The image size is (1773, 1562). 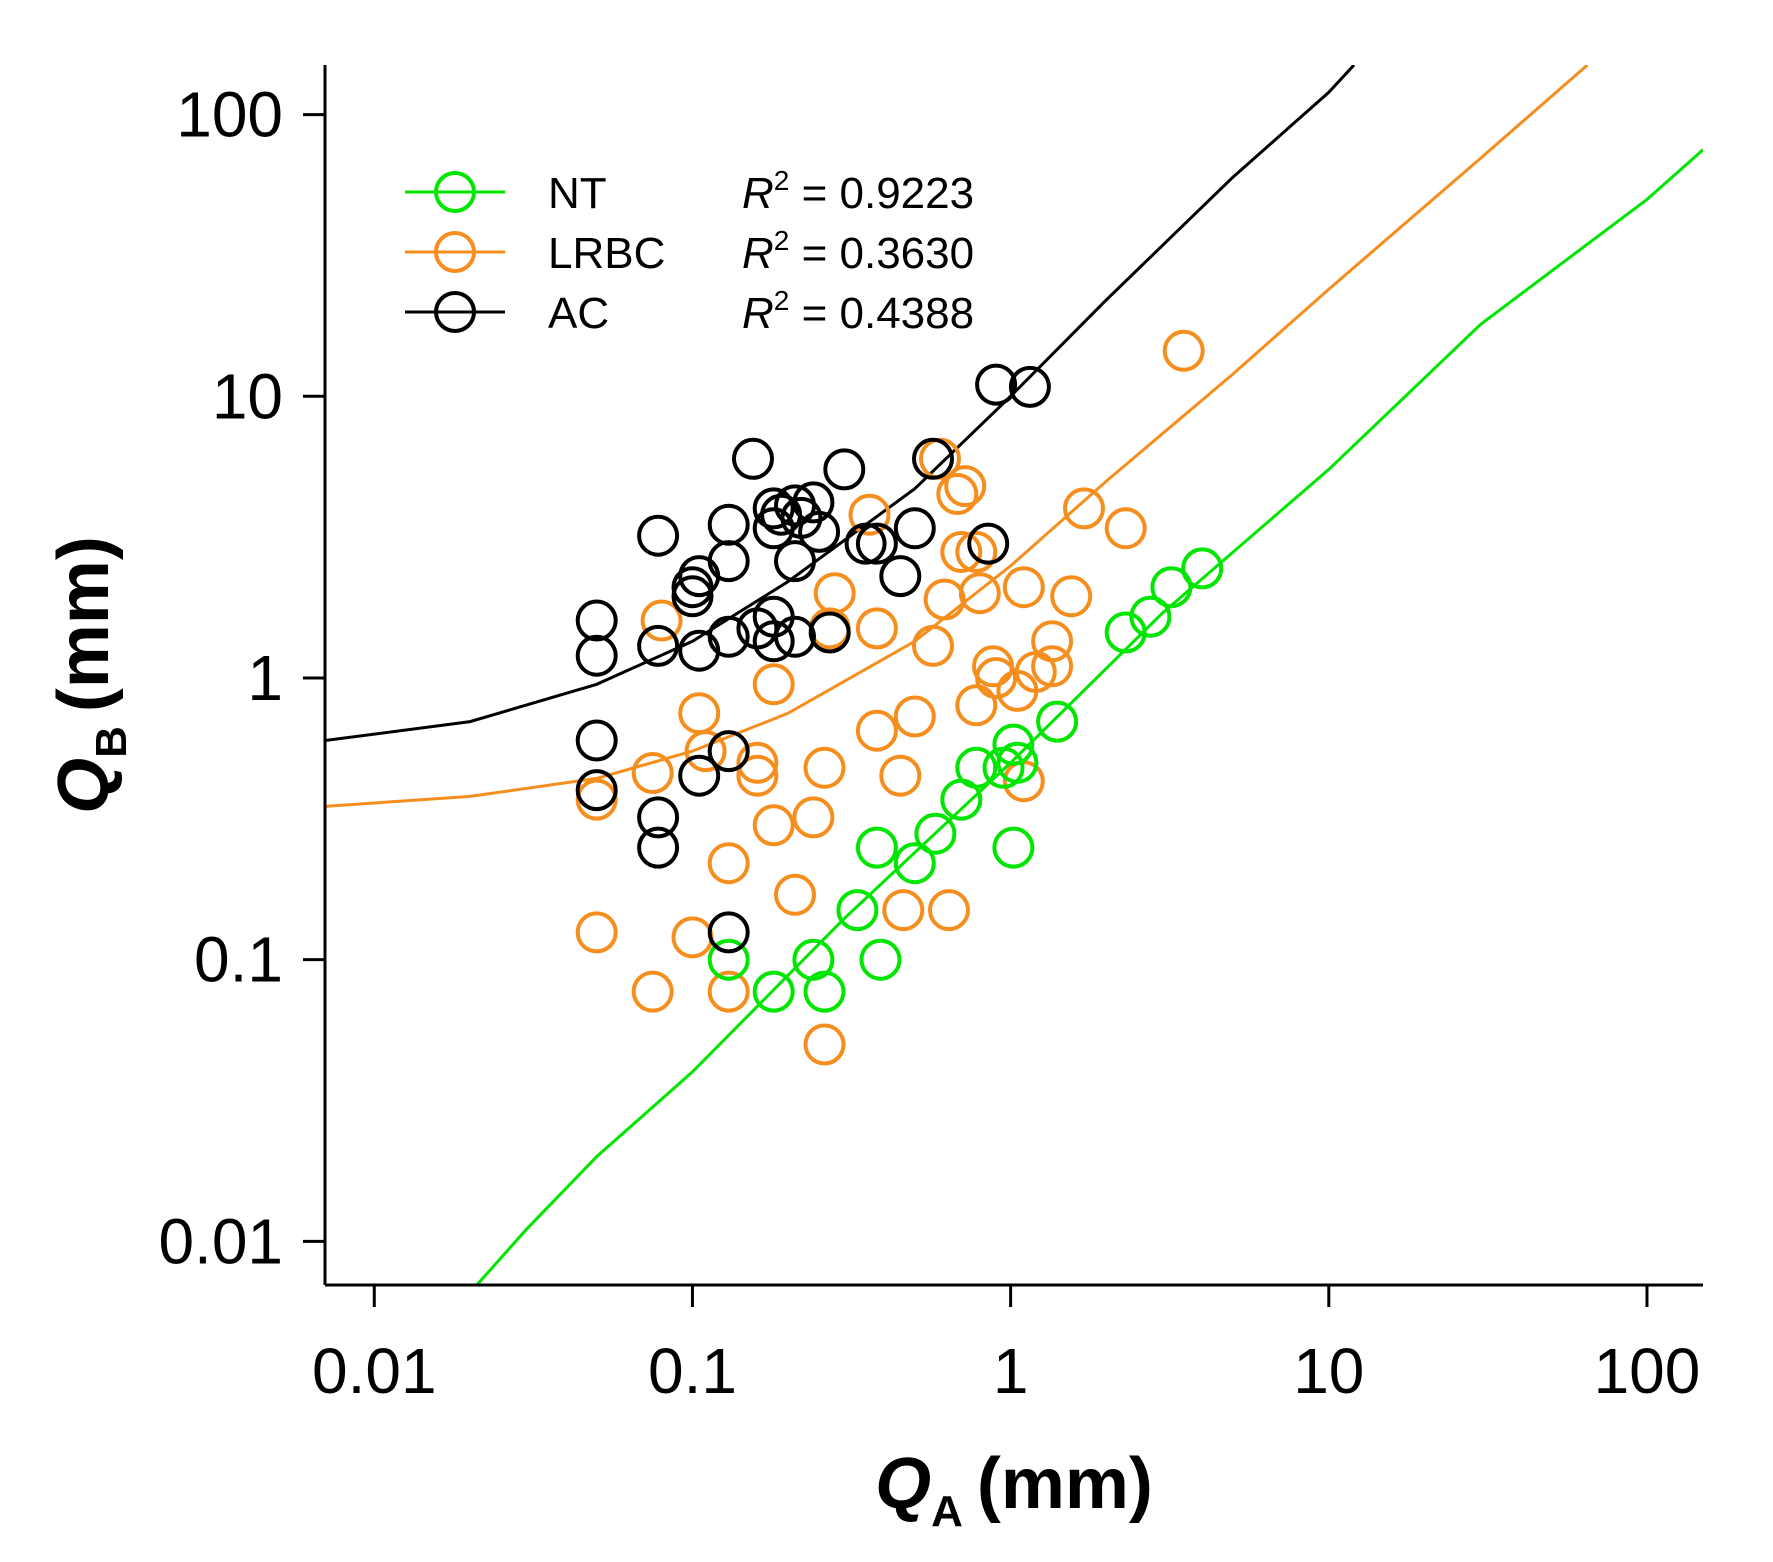 I want to click on x-axis-title: QA (mm), so click(x=1014, y=1490).